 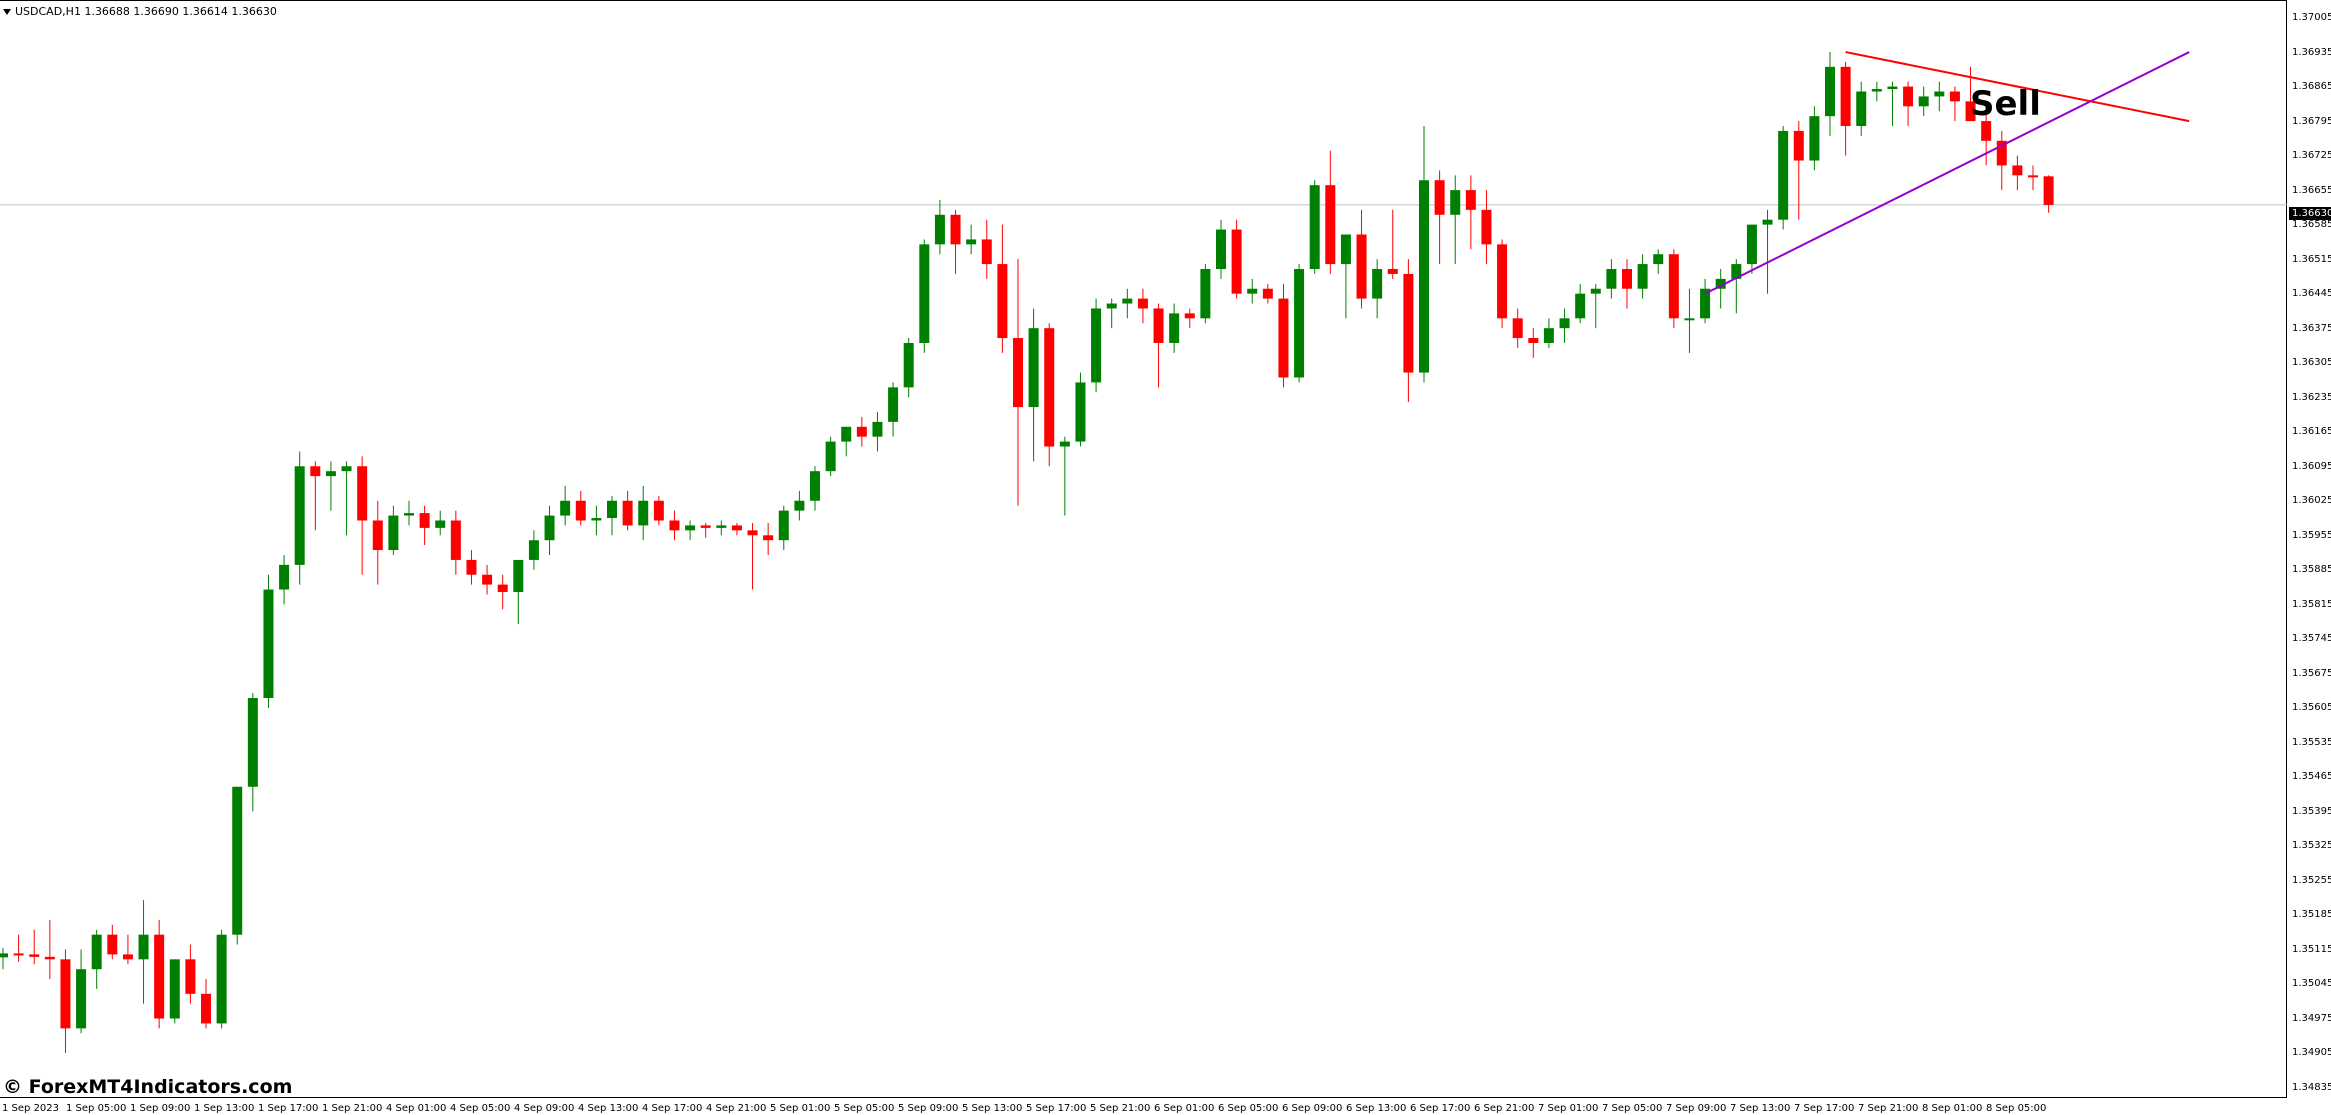 What do you see at coordinates (2017, 87) in the screenshot?
I see `resistance-trendline` at bounding box center [2017, 87].